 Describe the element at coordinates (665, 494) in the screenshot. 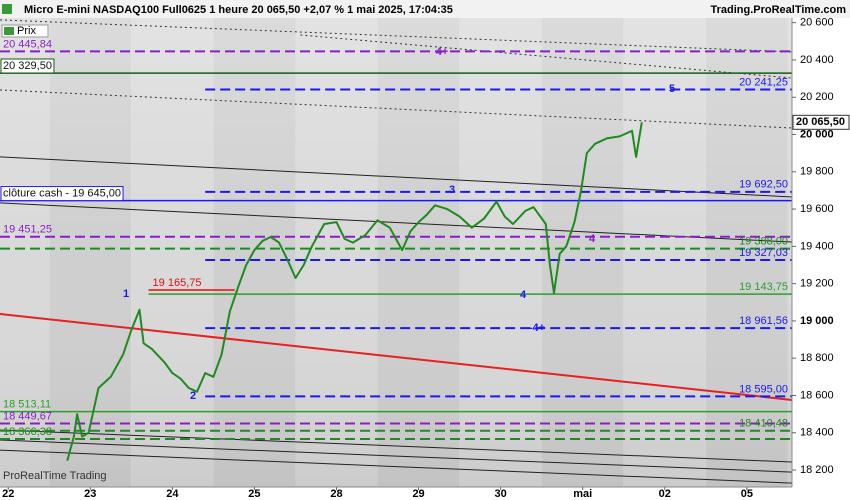

I see `x-tick-label: 02` at that location.